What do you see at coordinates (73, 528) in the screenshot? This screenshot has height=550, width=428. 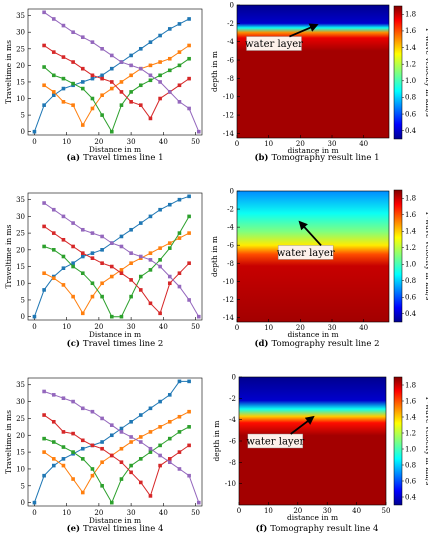 I see `caption-letter: (e)` at bounding box center [73, 528].